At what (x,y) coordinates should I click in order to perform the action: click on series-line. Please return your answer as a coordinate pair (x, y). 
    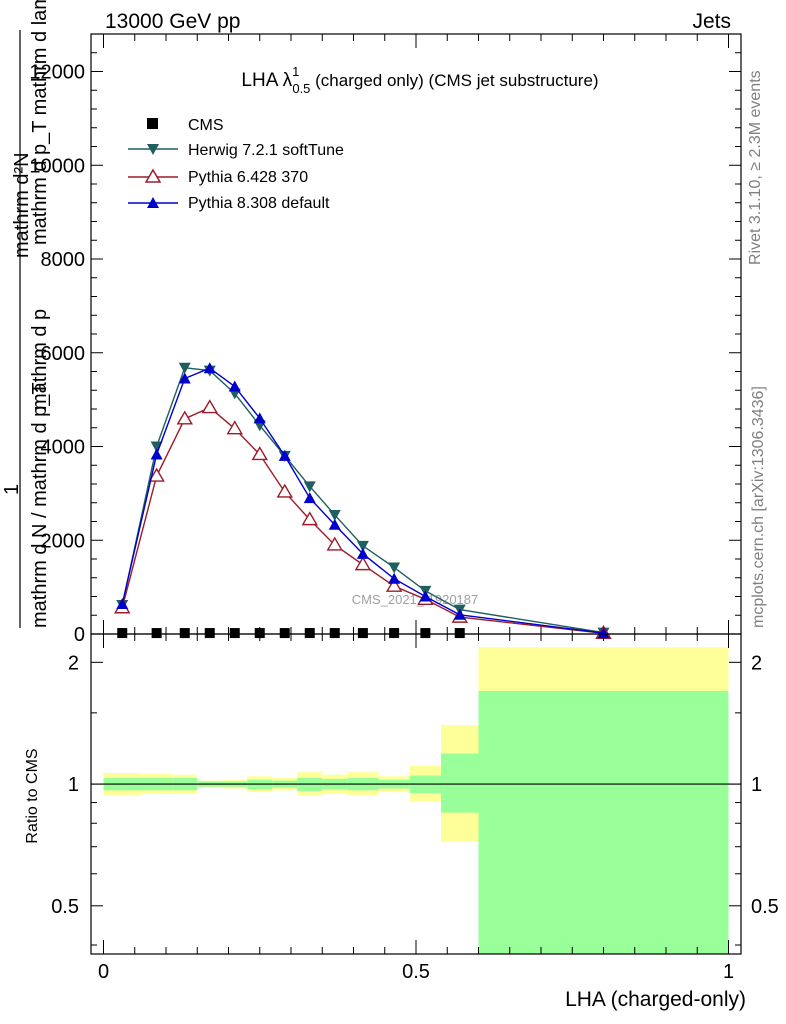
    Looking at the image, I should click on (362, 520).